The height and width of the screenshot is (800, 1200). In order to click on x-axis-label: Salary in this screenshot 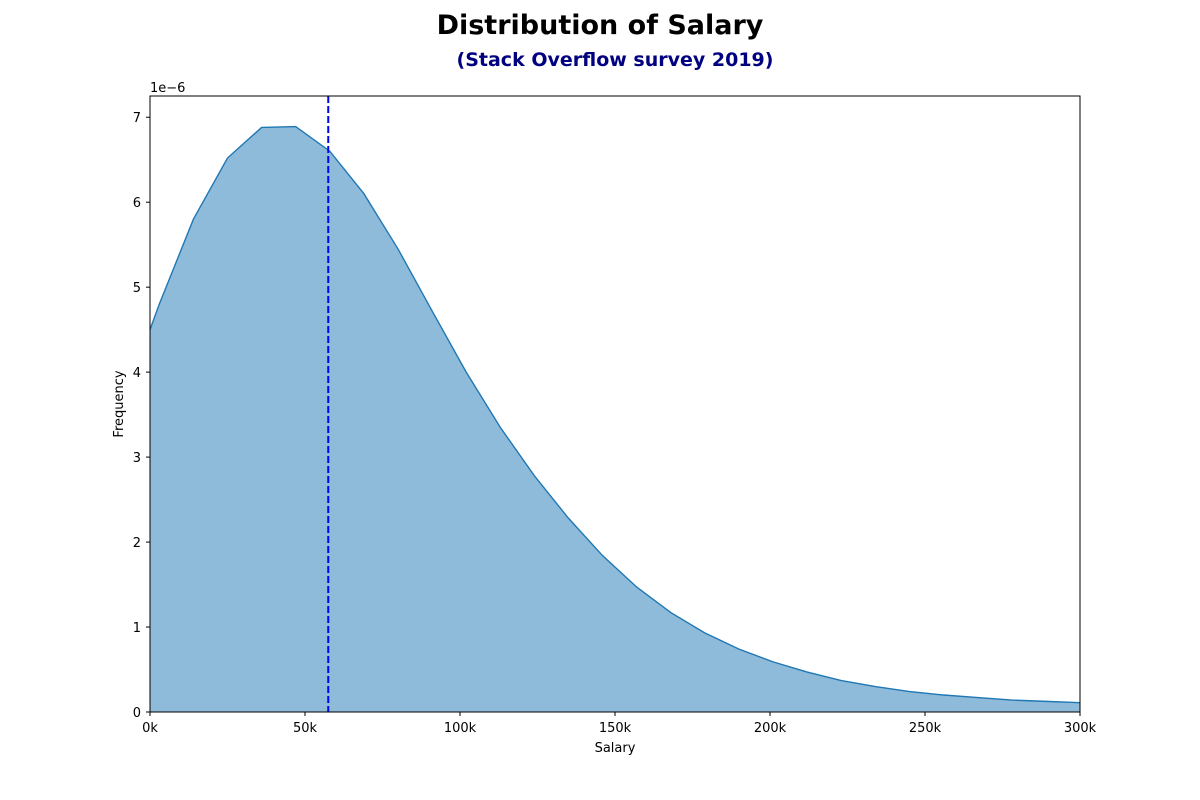, I will do `click(615, 748)`.